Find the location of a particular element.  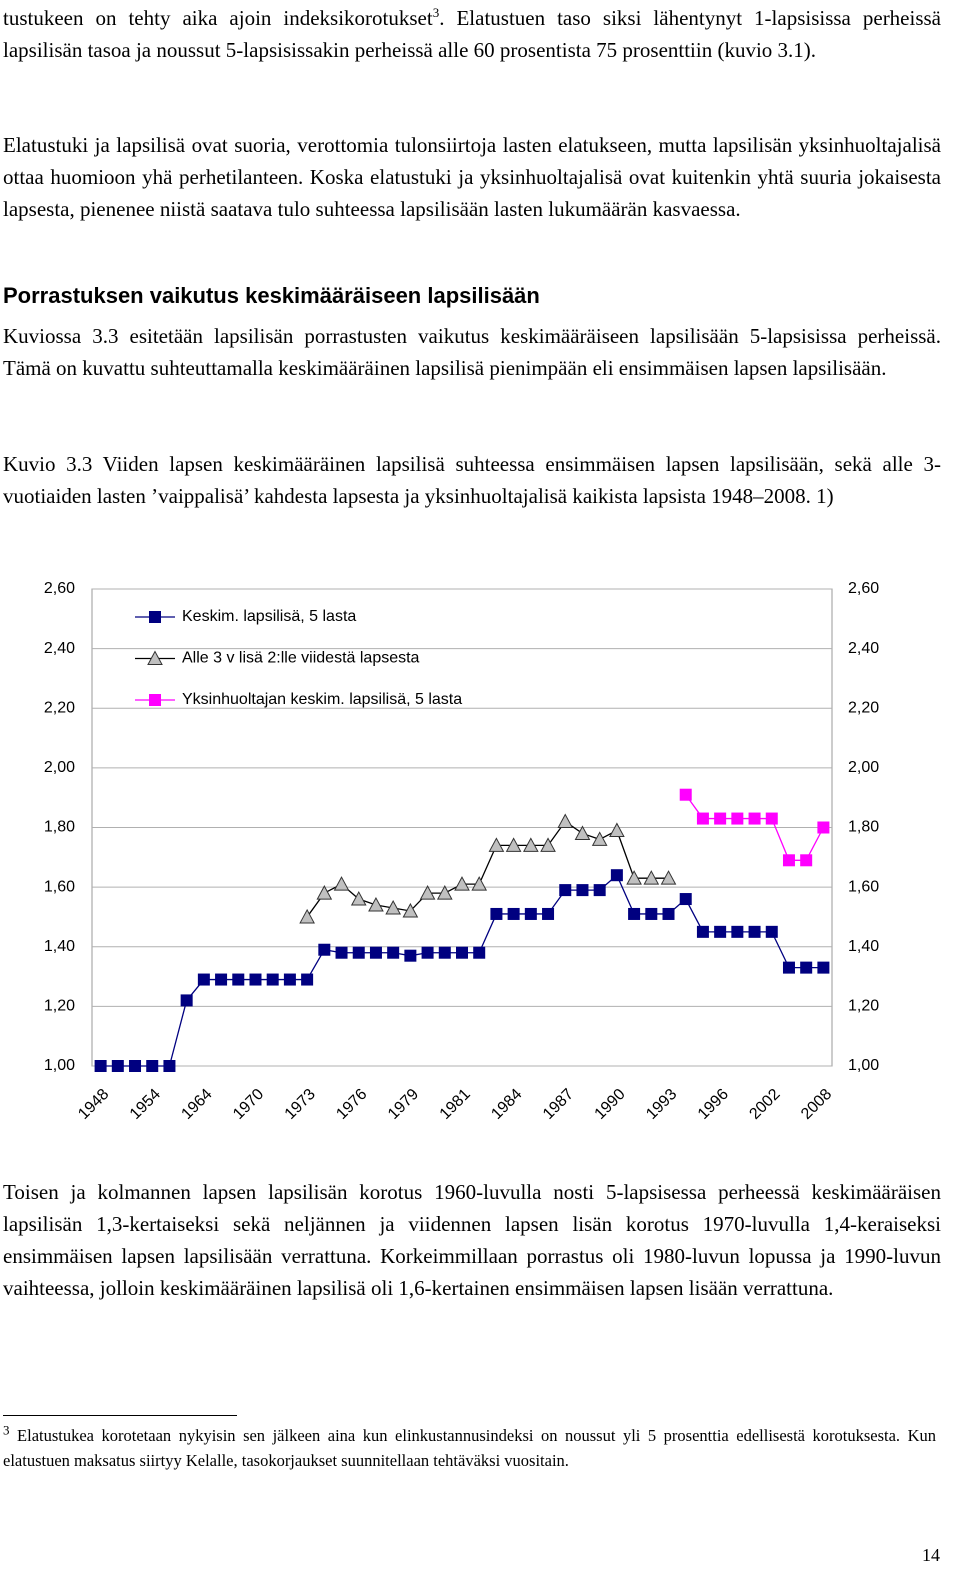

series-line is located at coordinates (487, 869).